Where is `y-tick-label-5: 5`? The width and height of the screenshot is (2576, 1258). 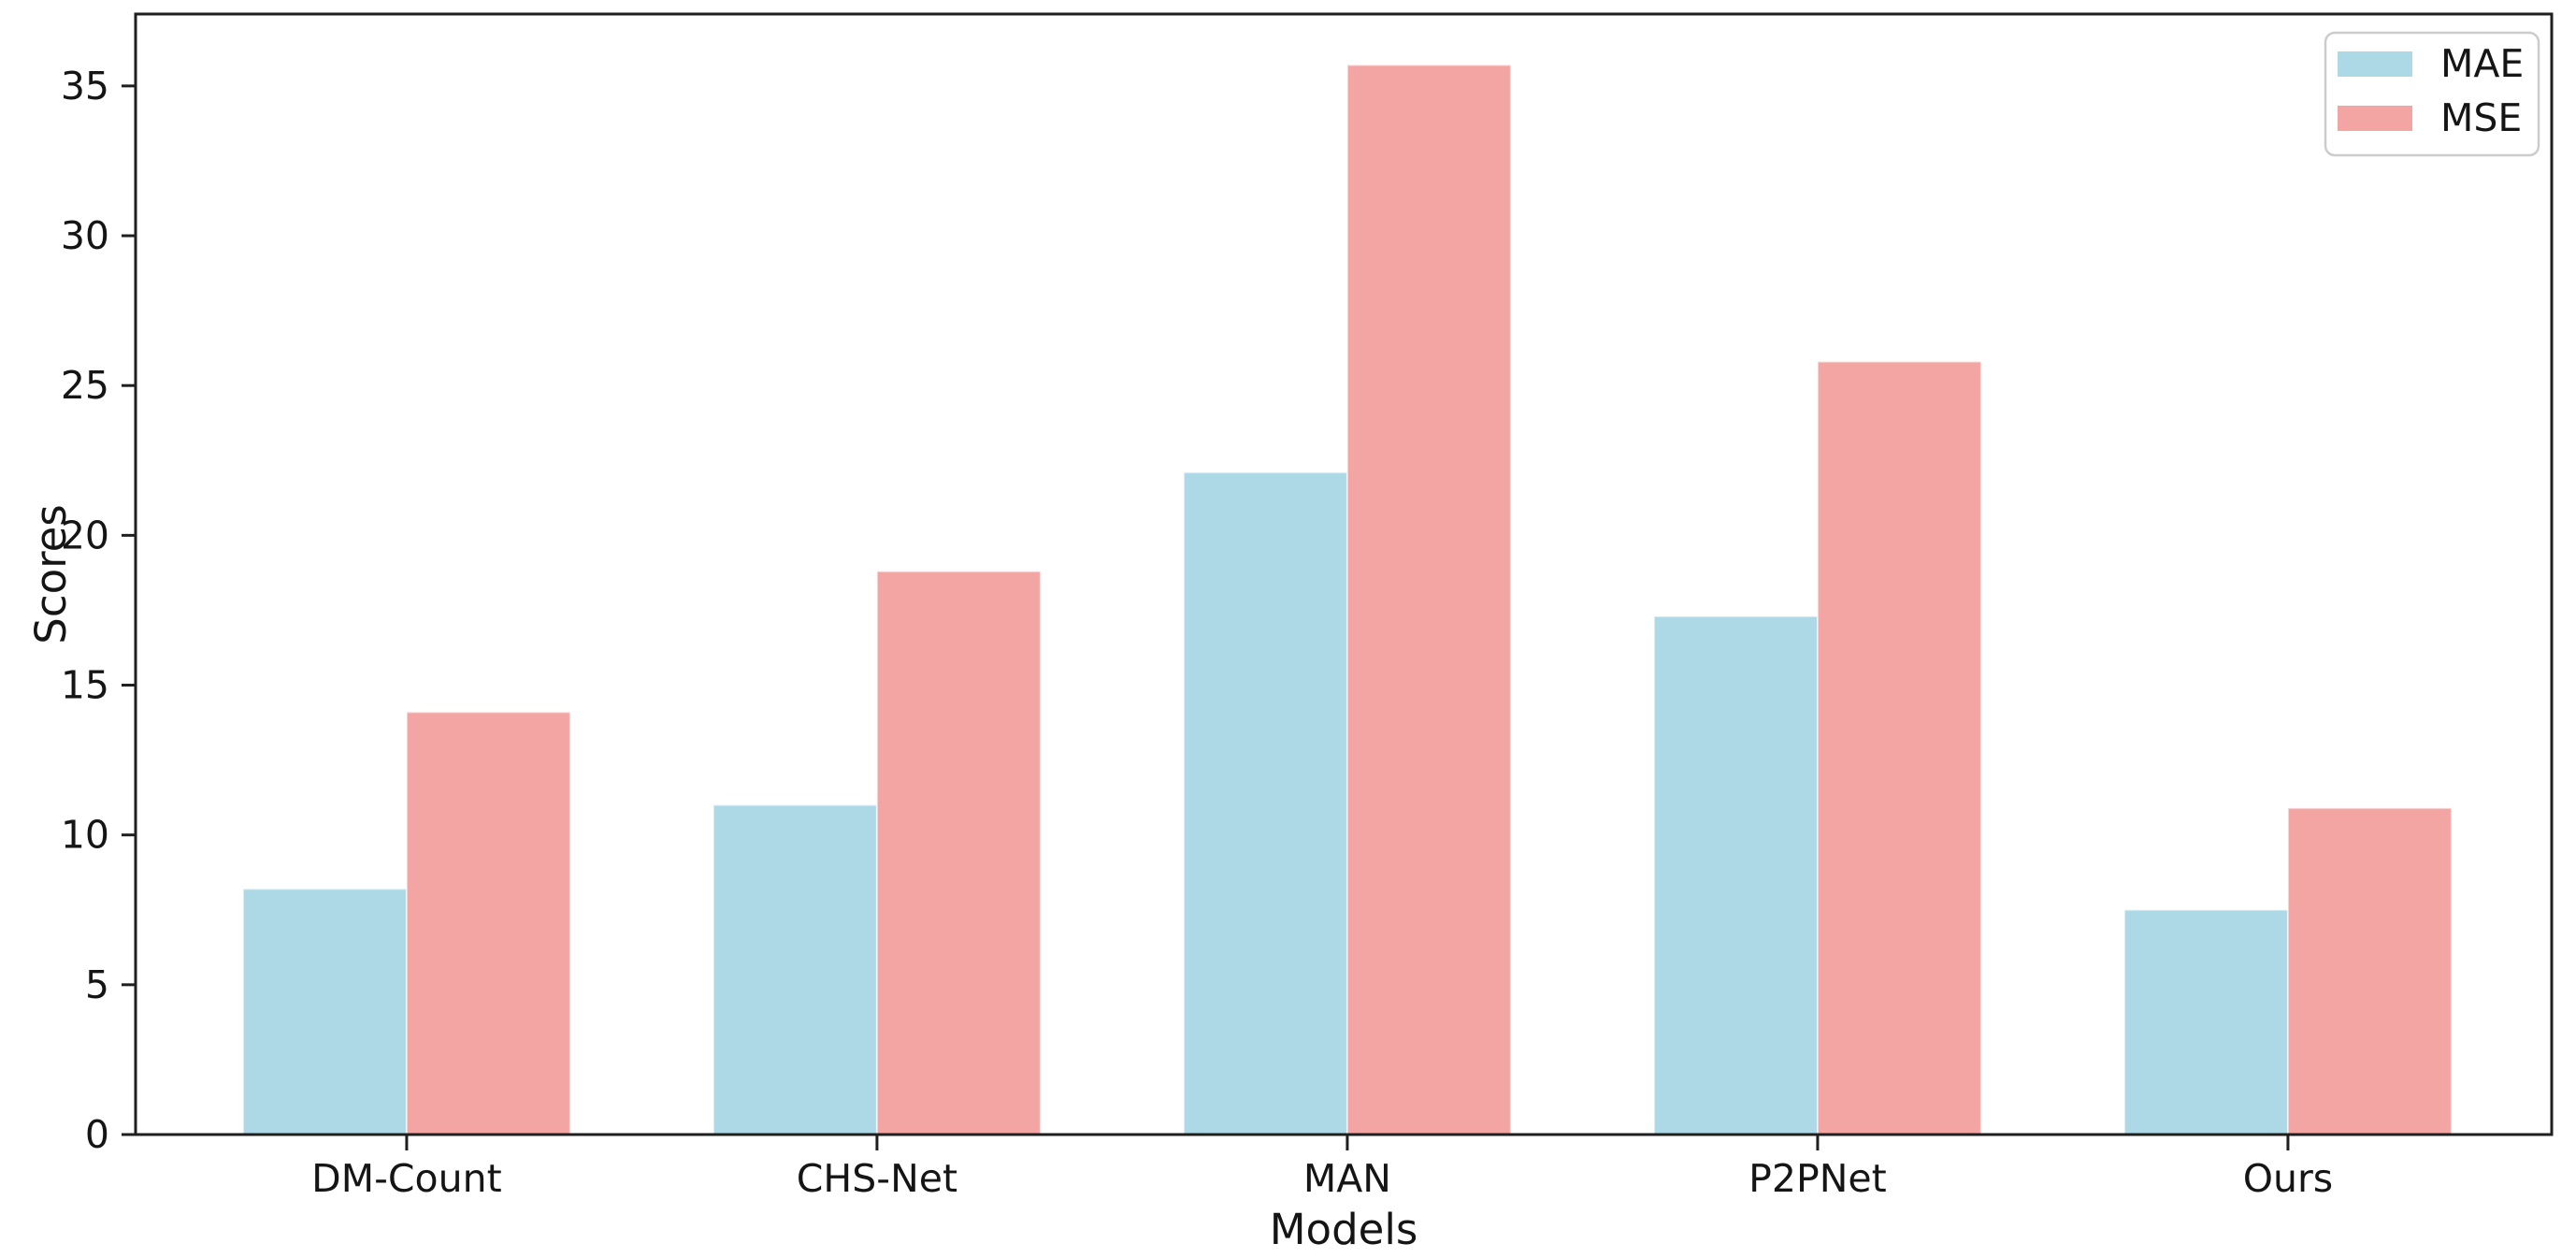 y-tick-label-5: 5 is located at coordinates (97, 985).